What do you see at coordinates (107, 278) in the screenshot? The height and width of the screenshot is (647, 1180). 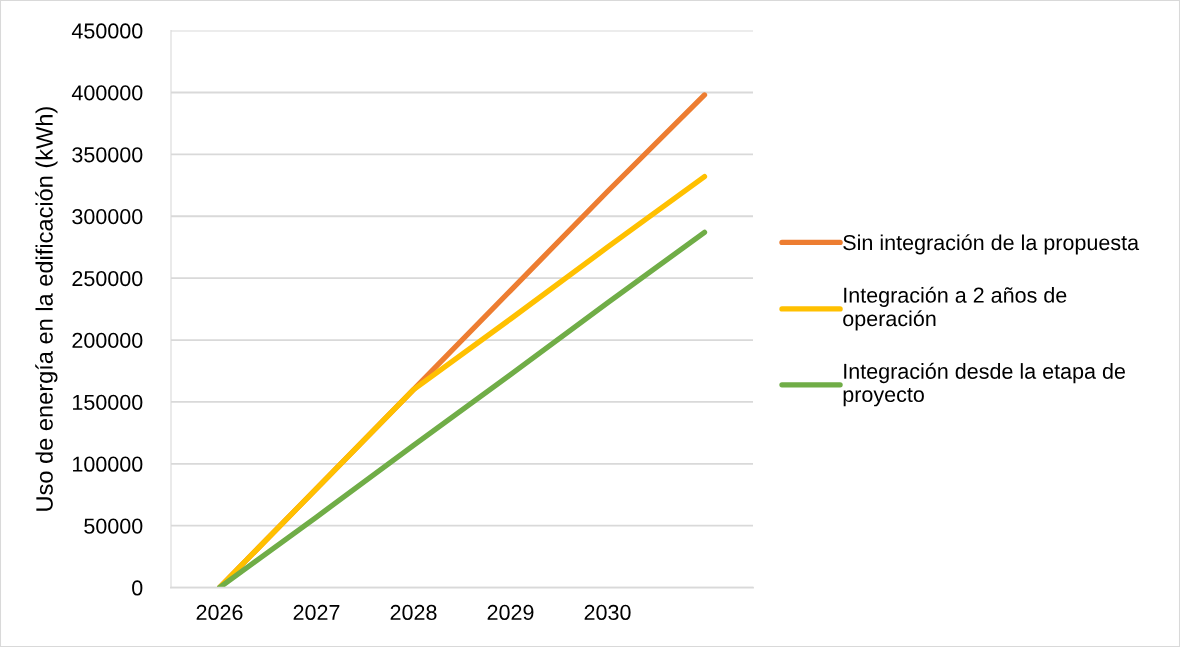 I see `y-tick-label: 250000` at bounding box center [107, 278].